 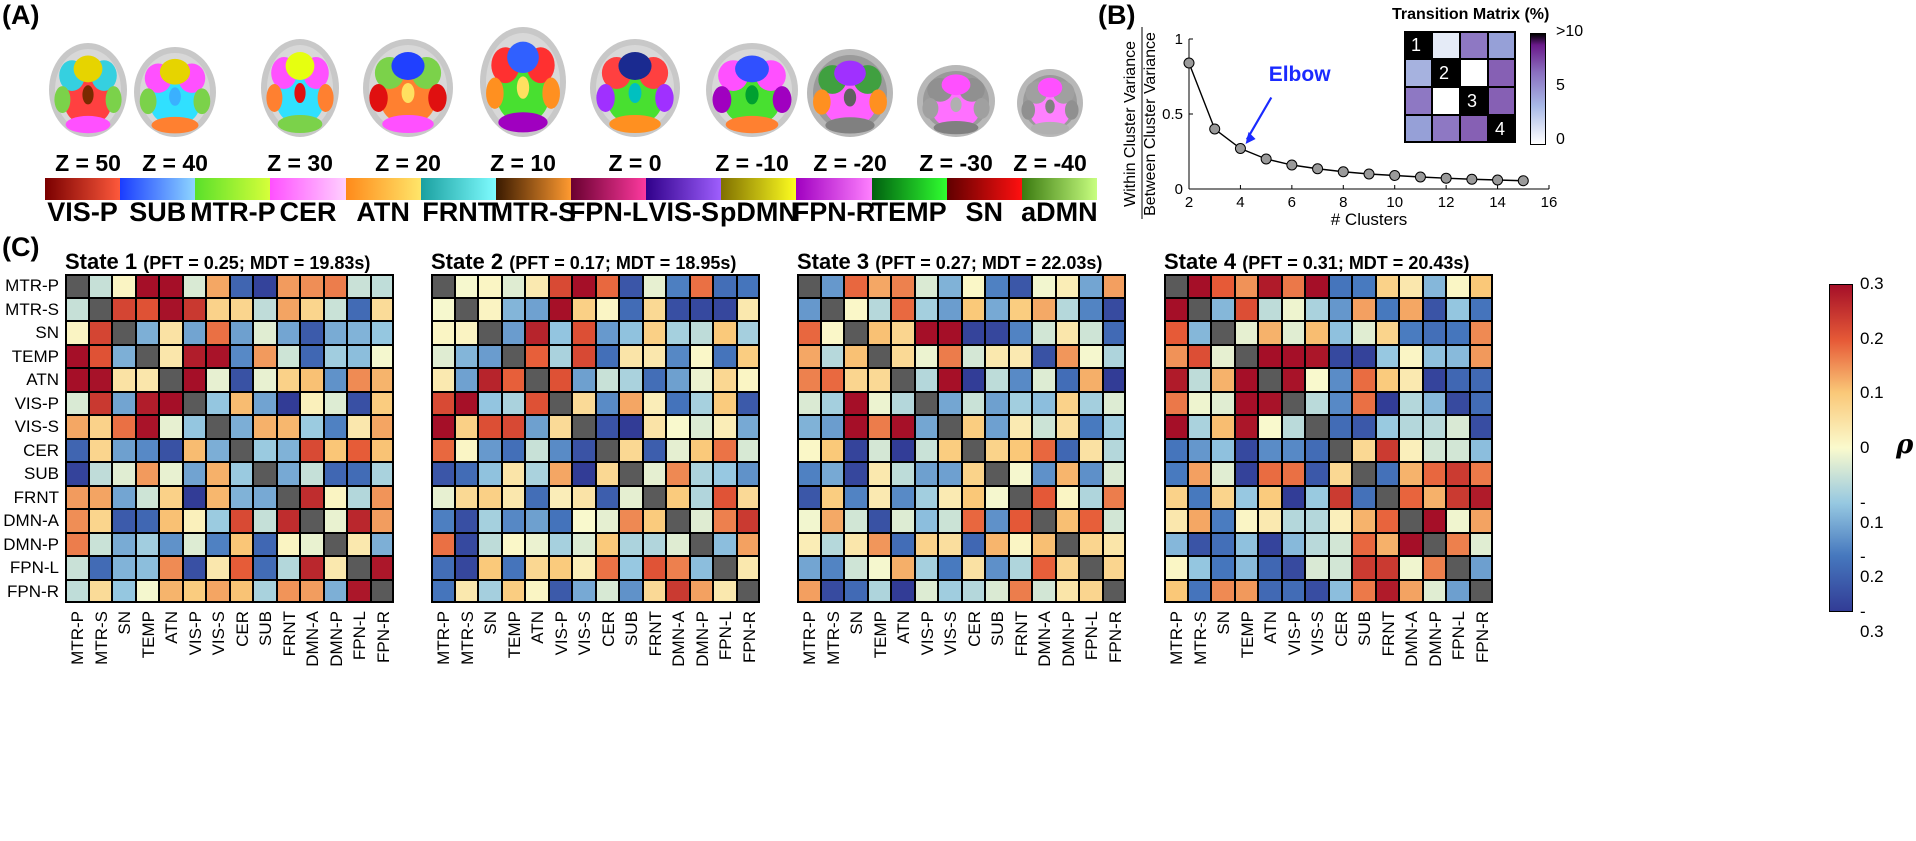 I want to click on state-matrix-frame, so click(x=961, y=438).